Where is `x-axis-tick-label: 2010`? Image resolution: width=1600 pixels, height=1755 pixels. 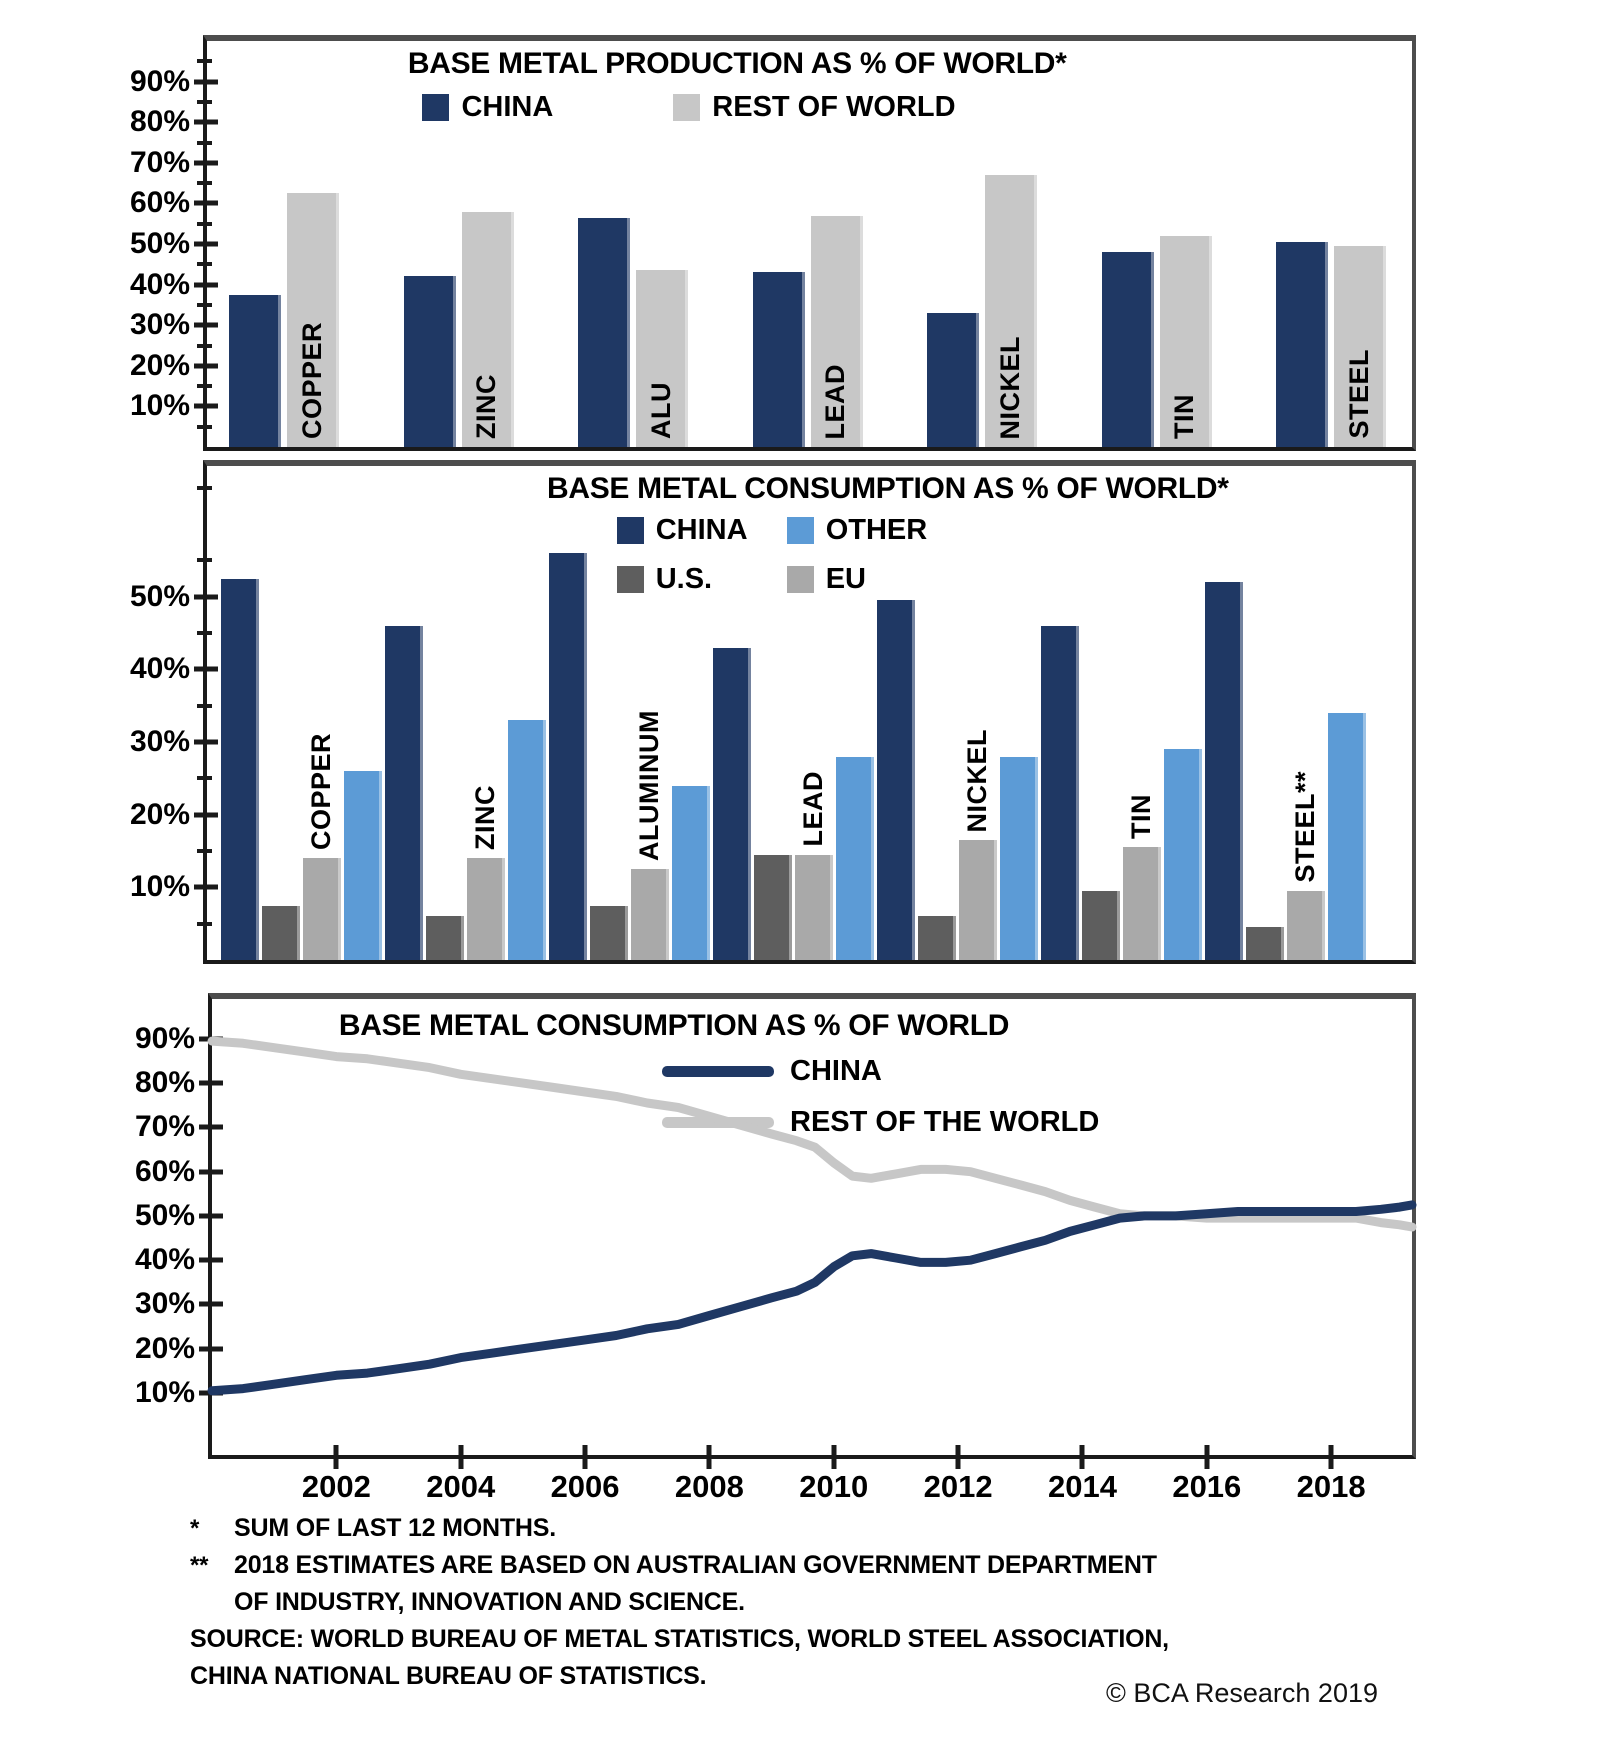 x-axis-tick-label: 2010 is located at coordinates (834, 1486).